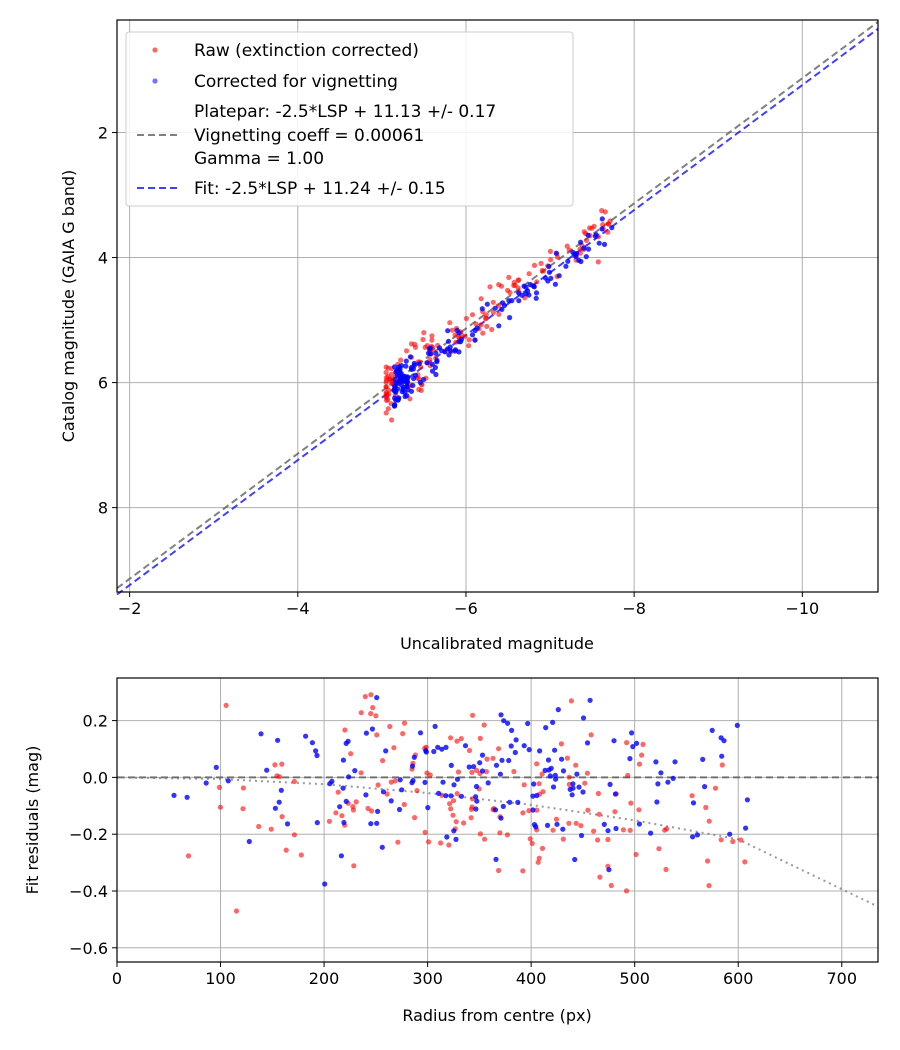 The image size is (900, 1050). Describe the element at coordinates (320, 189) in the screenshot. I see `legend-fit-label: Fit: -2.5*LSP + 11.24 +/- 0.15` at that location.